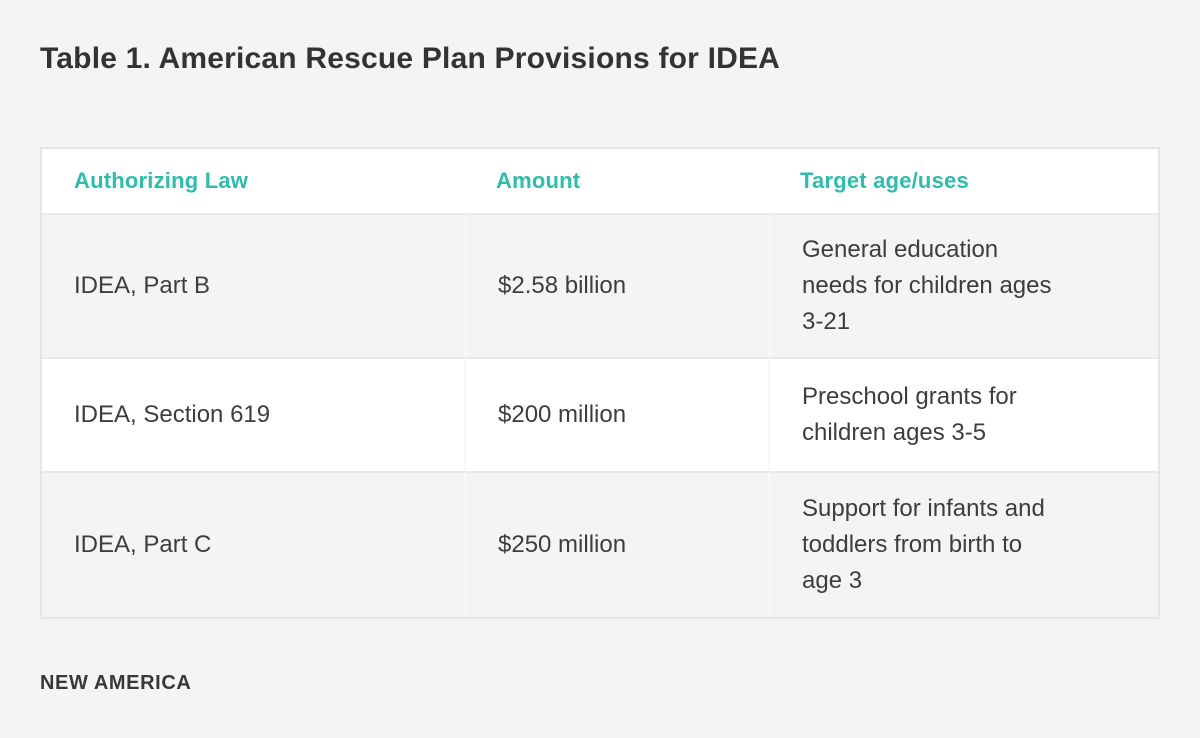  I want to click on table-header-row: Authorizing Law Amount Target age/uses, so click(600, 181).